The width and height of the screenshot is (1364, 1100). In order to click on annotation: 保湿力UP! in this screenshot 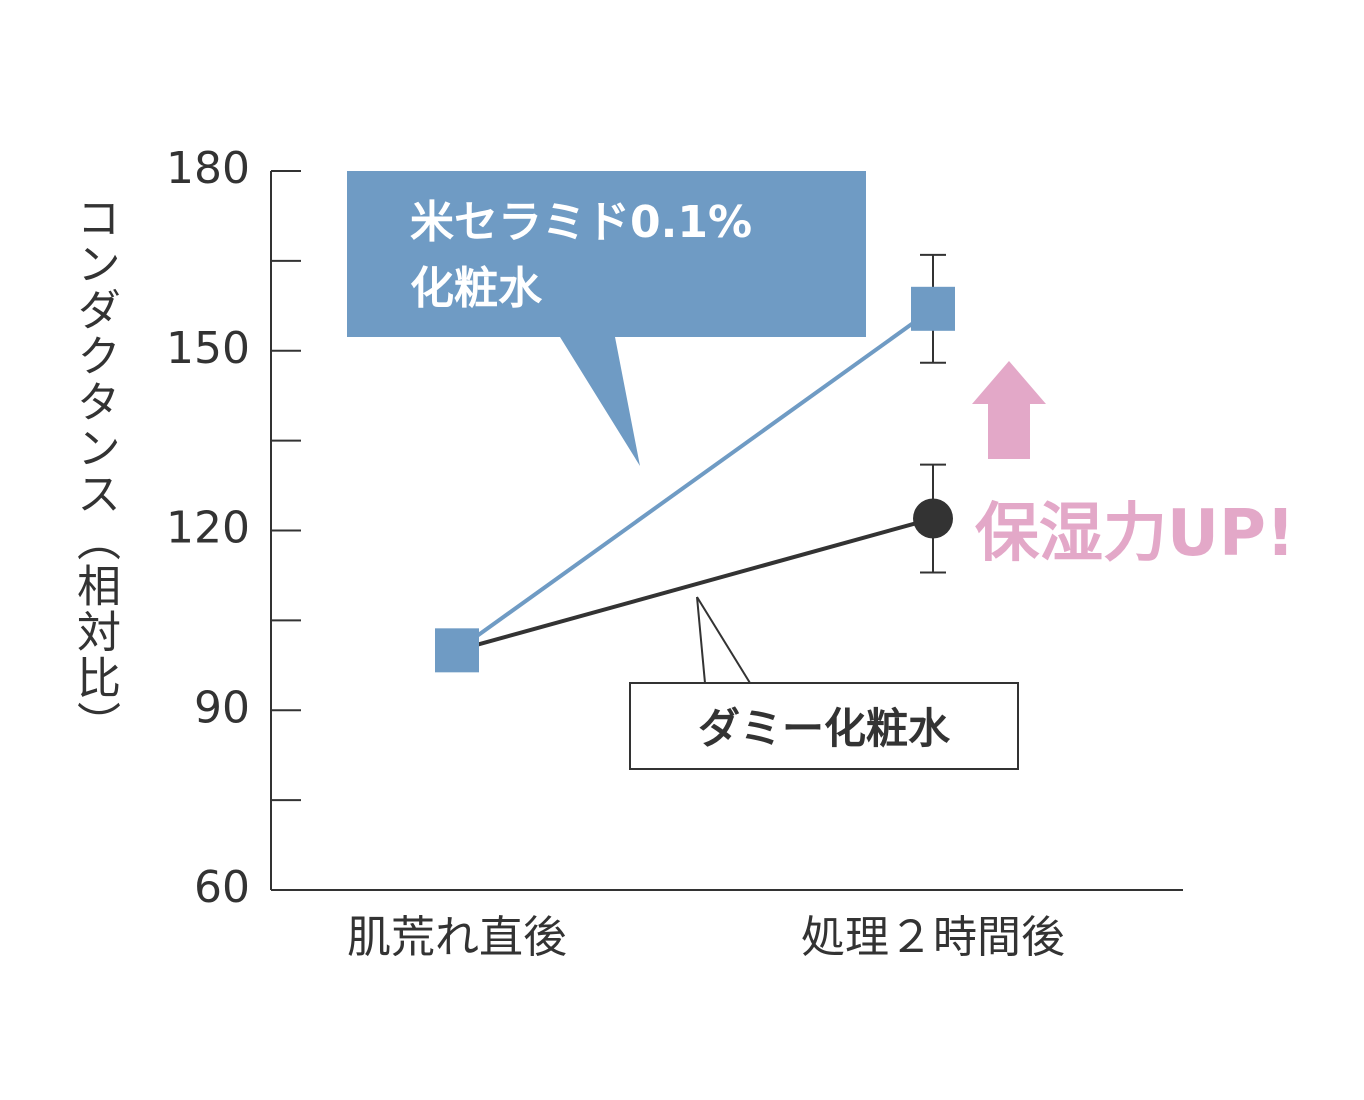, I will do `click(1135, 534)`.